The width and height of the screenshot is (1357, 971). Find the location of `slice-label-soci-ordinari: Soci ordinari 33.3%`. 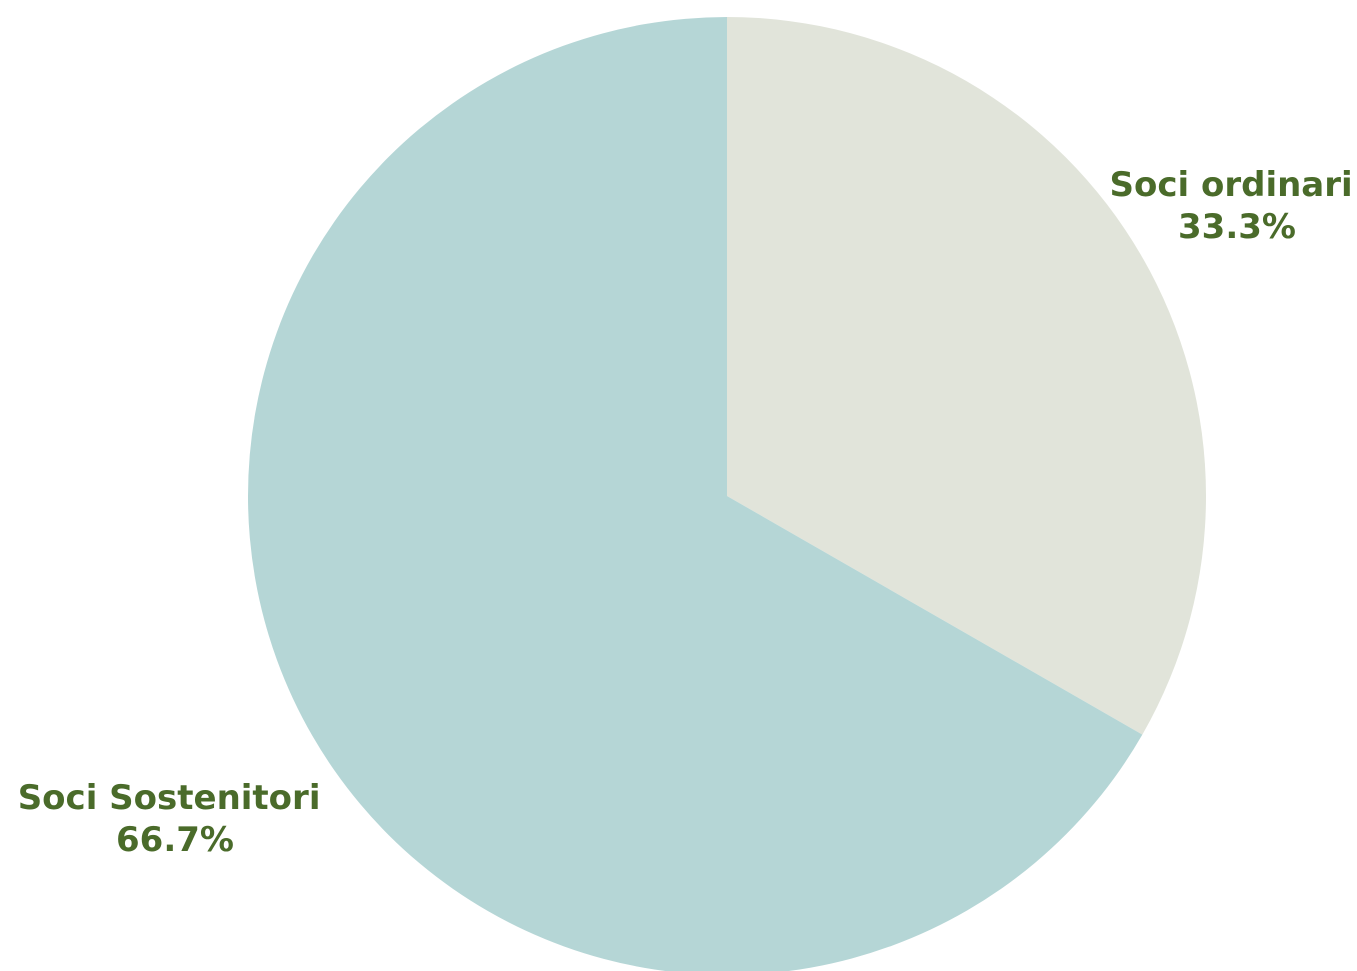

slice-label-soci-ordinari: Soci ordinari 33.3% is located at coordinates (1233, 206).